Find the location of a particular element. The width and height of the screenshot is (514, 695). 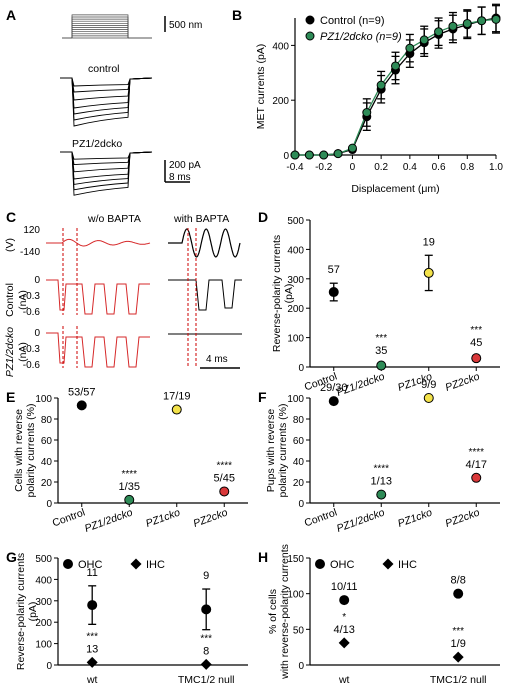

f-category-label: PZ2cko is located at coordinates (463, 518).